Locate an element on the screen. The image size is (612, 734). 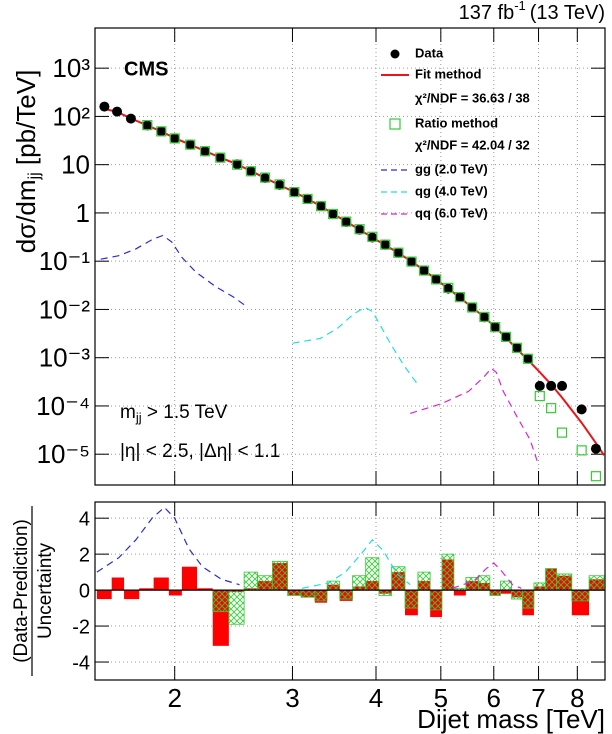
signal-line is located at coordinates (168, 546).